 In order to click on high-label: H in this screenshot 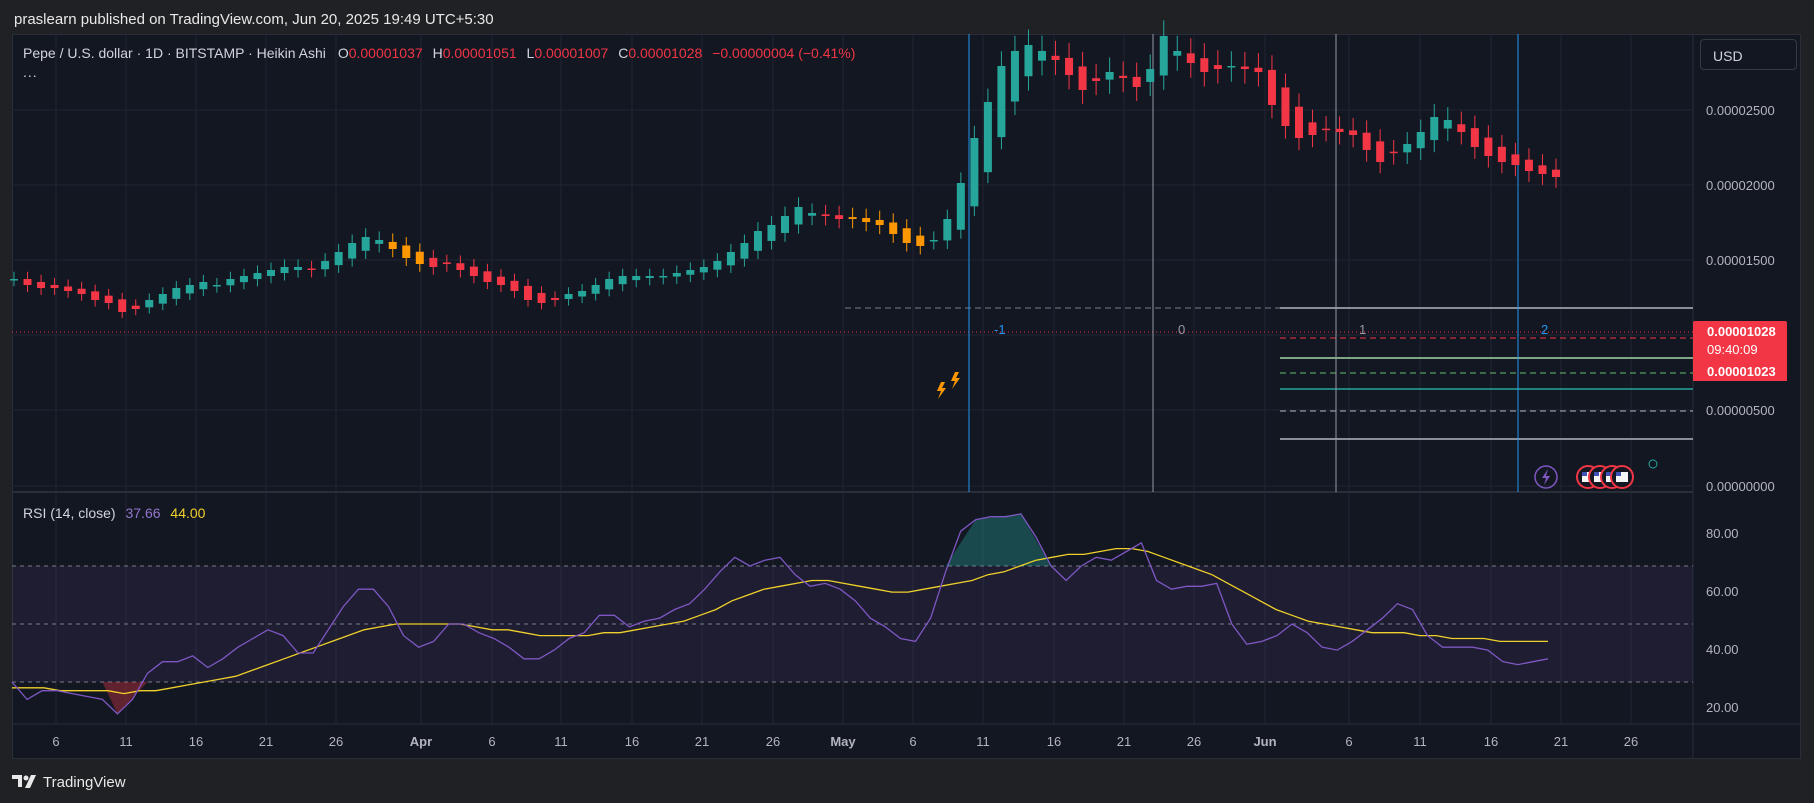, I will do `click(437, 53)`.